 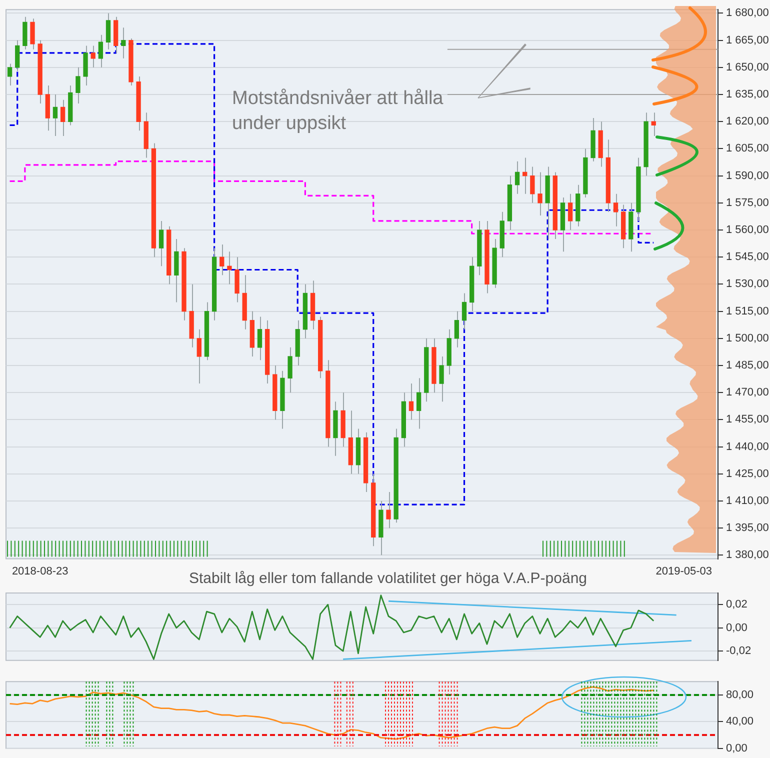 What do you see at coordinates (747, 148) in the screenshot?
I see `y-tick-label: 1 605,00` at bounding box center [747, 148].